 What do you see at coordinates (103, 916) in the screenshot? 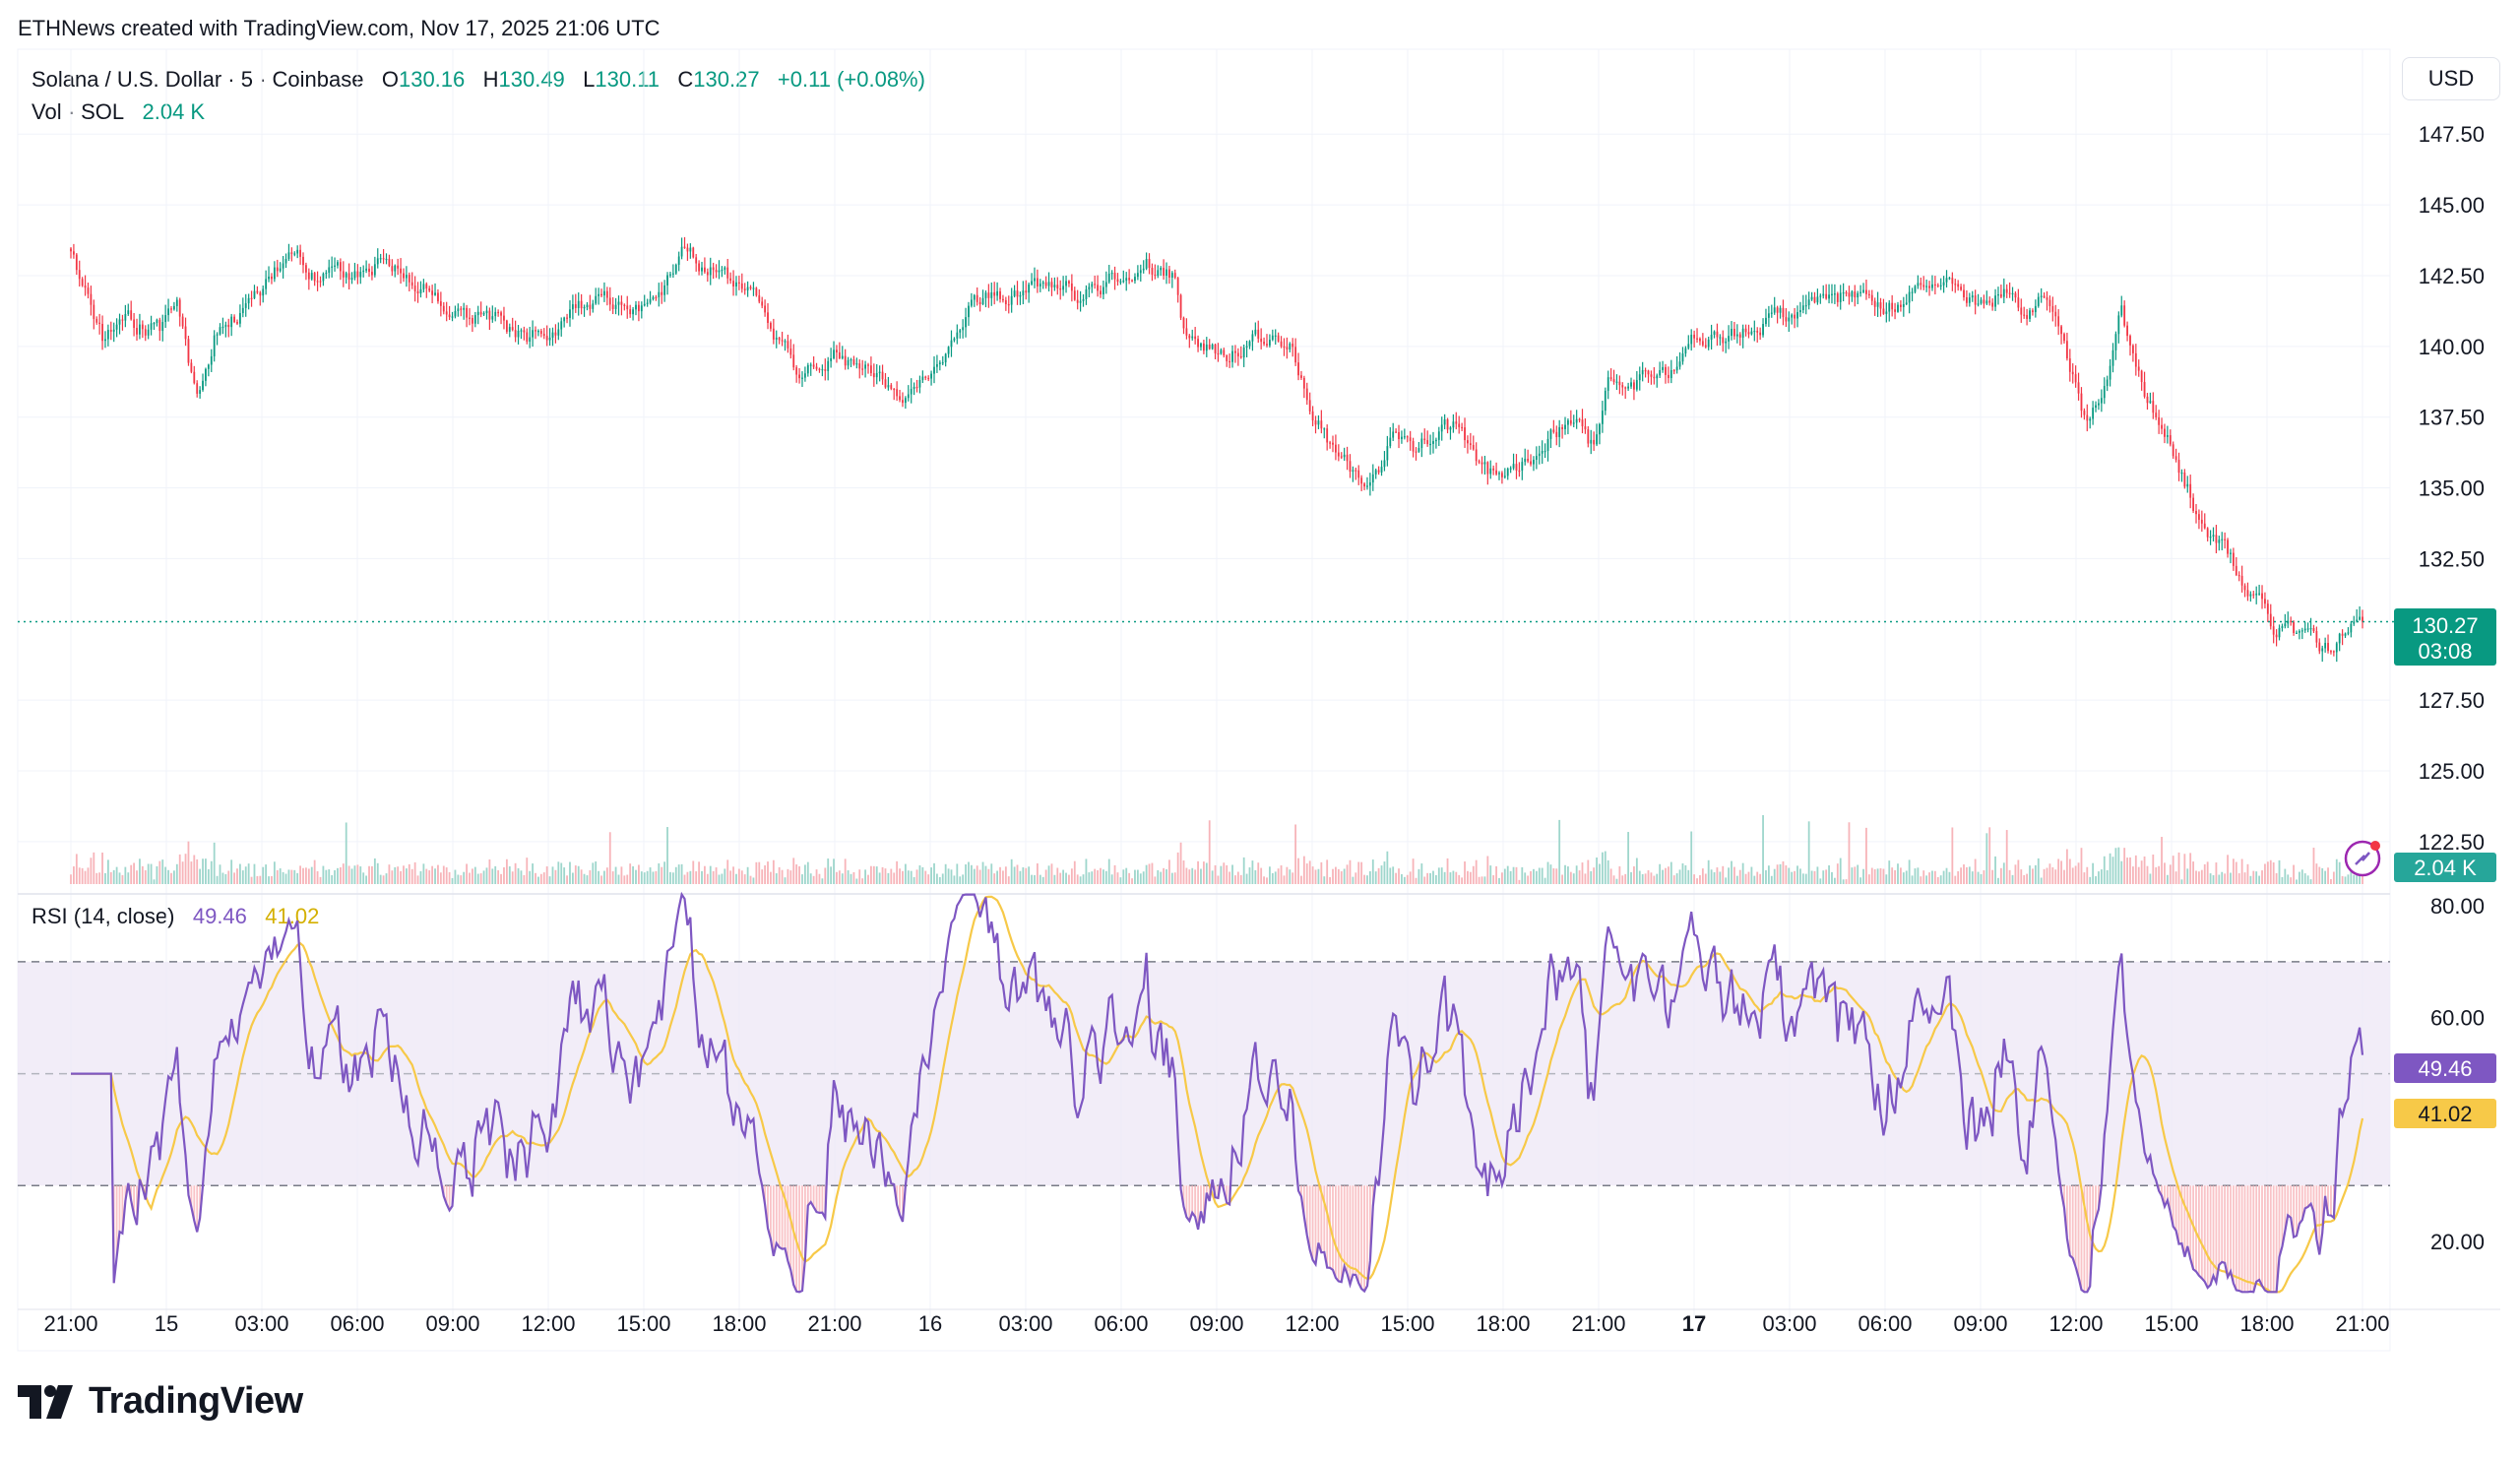
I see `rsi-label: RSI (14, close)` at bounding box center [103, 916].